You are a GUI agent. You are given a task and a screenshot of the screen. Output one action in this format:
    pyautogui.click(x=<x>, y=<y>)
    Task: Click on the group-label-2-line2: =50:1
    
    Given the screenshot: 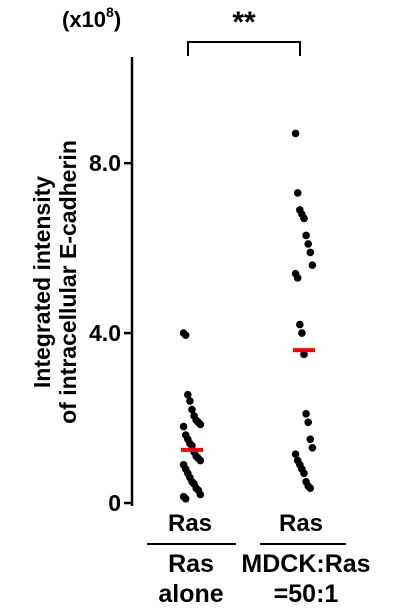 What is the action you would take?
    pyautogui.click(x=306, y=594)
    